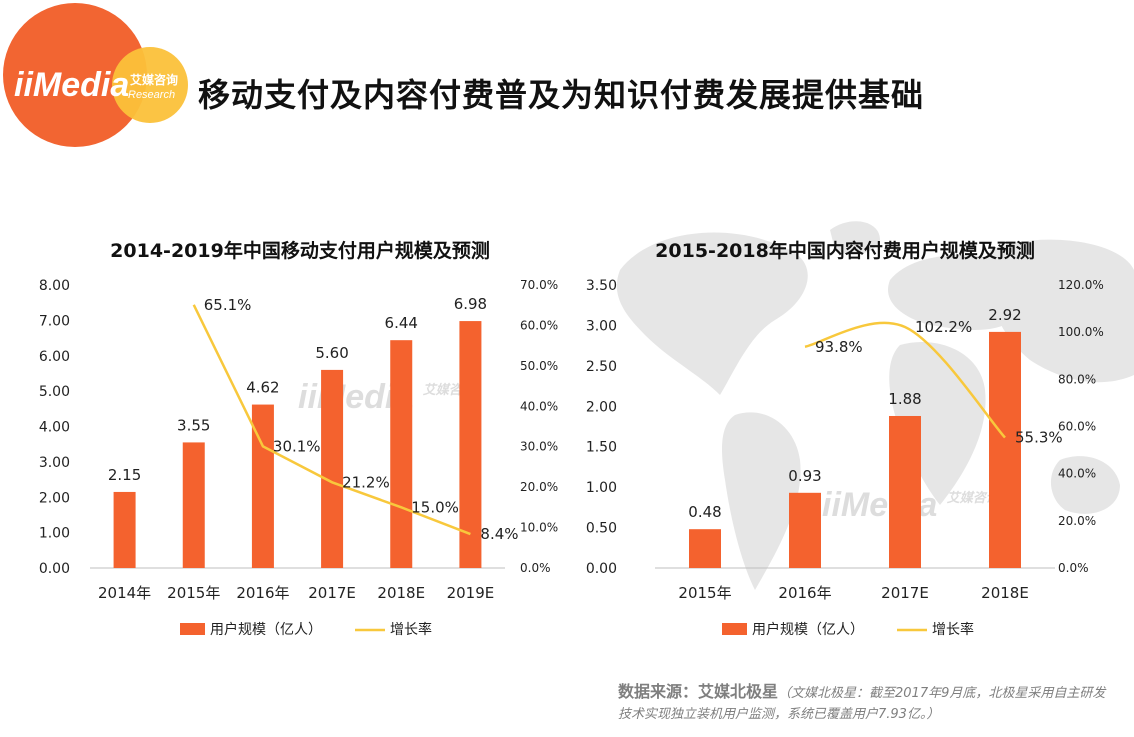 This screenshot has width=1134, height=737. Describe the element at coordinates (54, 392) in the screenshot. I see `y-axis-tick-label: 5.00` at that location.